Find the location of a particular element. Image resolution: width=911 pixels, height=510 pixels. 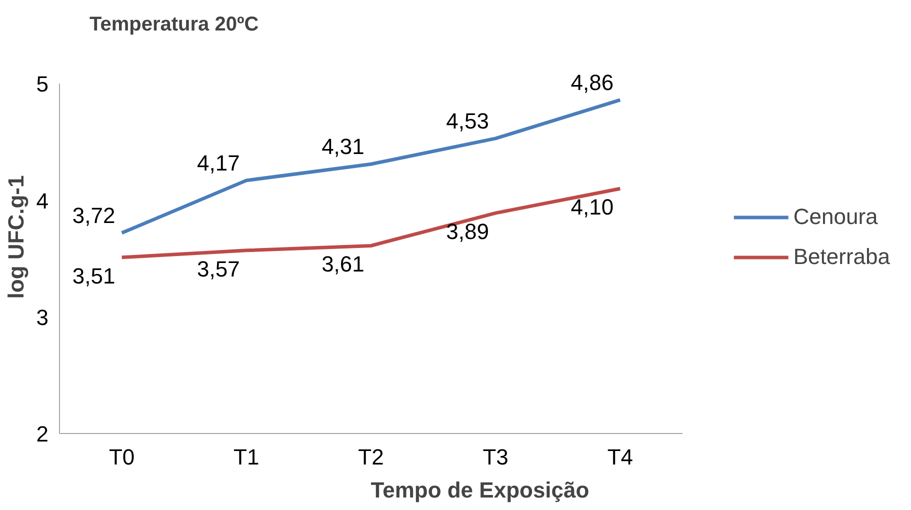

legend-label: Cenoura is located at coordinates (835, 217).